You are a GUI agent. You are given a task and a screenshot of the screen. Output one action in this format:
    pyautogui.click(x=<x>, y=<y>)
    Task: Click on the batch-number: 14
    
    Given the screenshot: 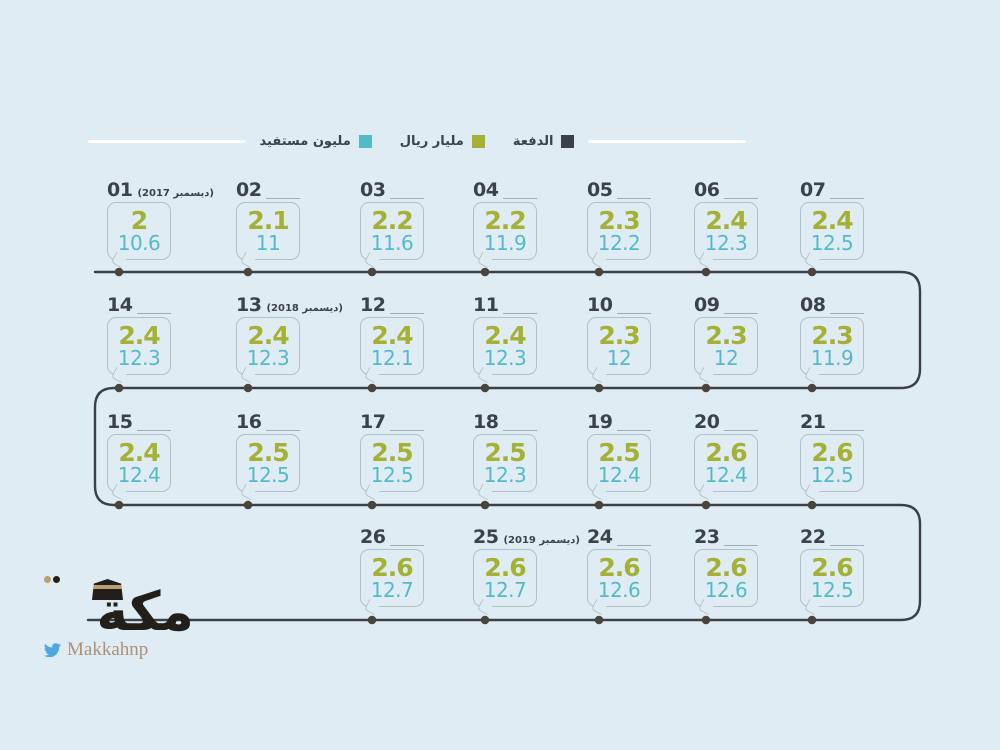 What is the action you would take?
    pyautogui.click(x=120, y=305)
    